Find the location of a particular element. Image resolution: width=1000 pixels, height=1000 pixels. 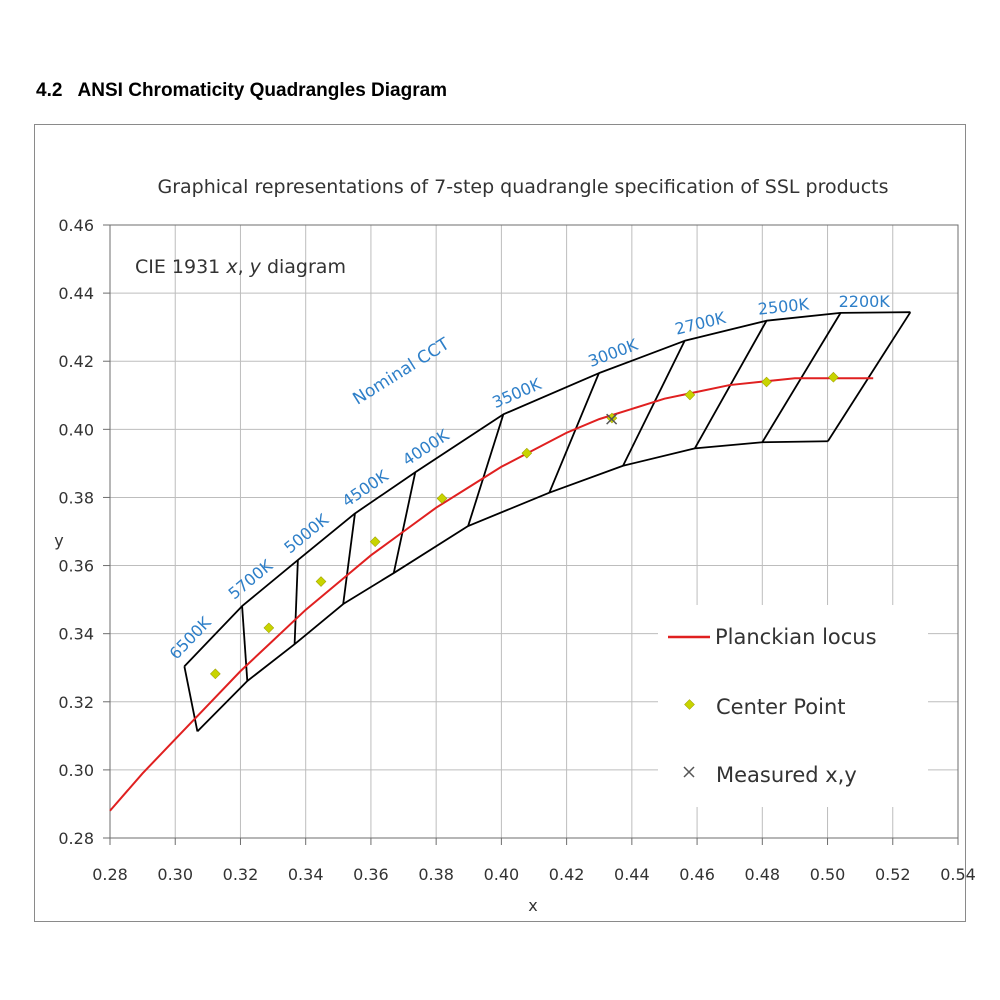

y-tick-label: 0.42 is located at coordinates (76, 361).